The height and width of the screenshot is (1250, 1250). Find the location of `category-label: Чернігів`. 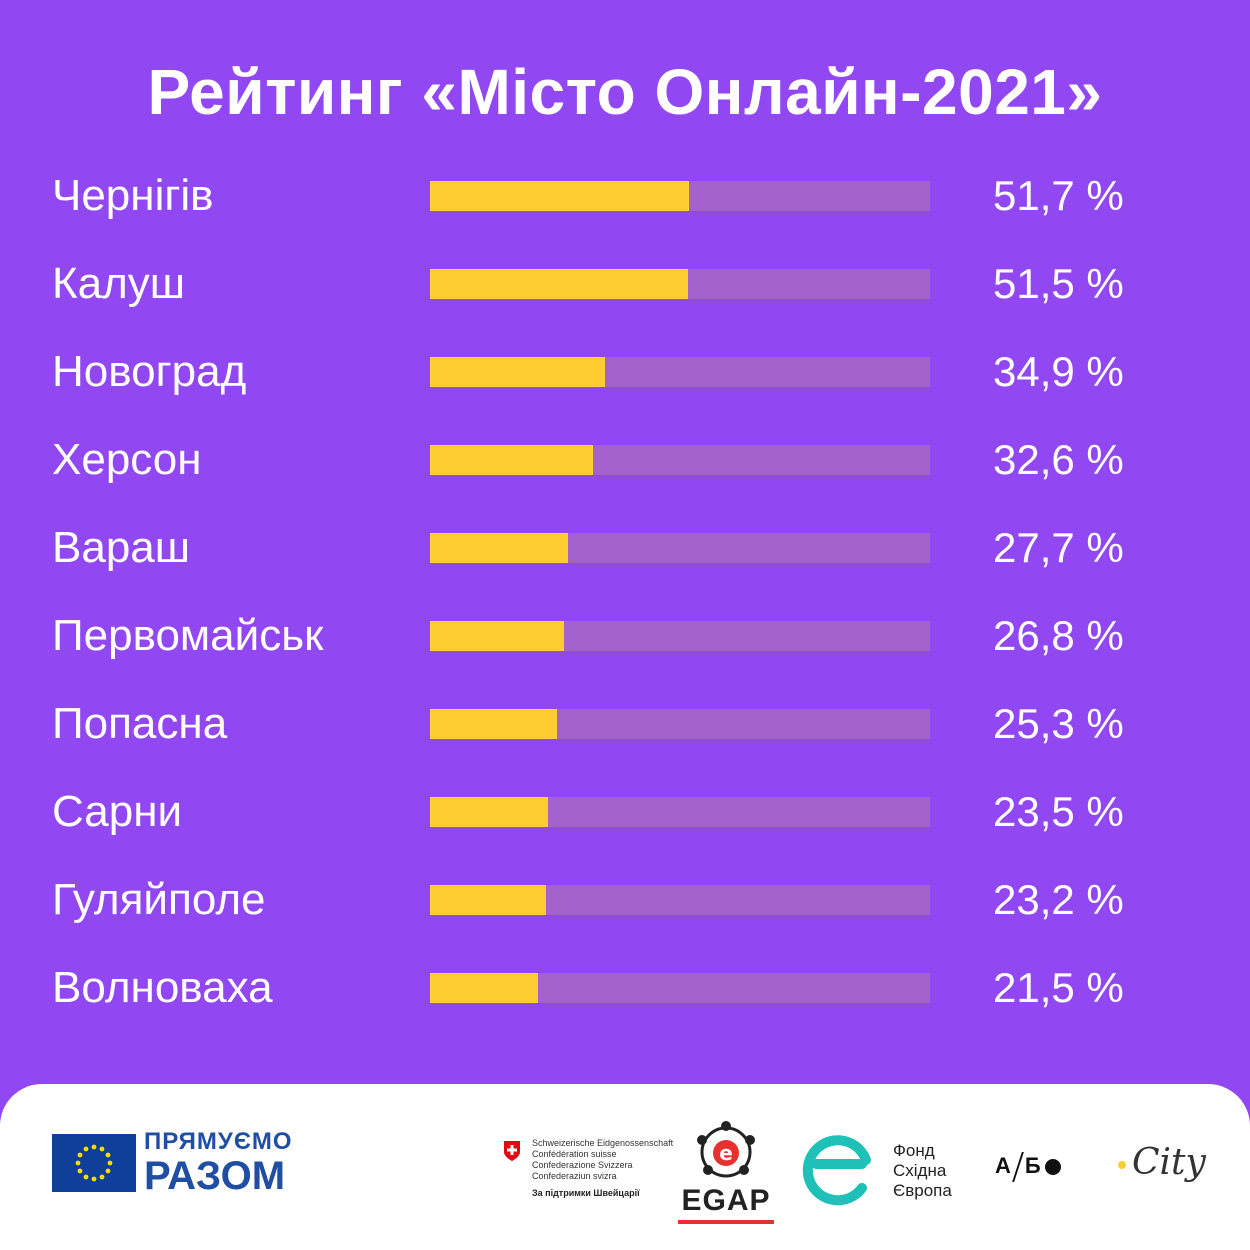

category-label: Чернігів is located at coordinates (133, 195).